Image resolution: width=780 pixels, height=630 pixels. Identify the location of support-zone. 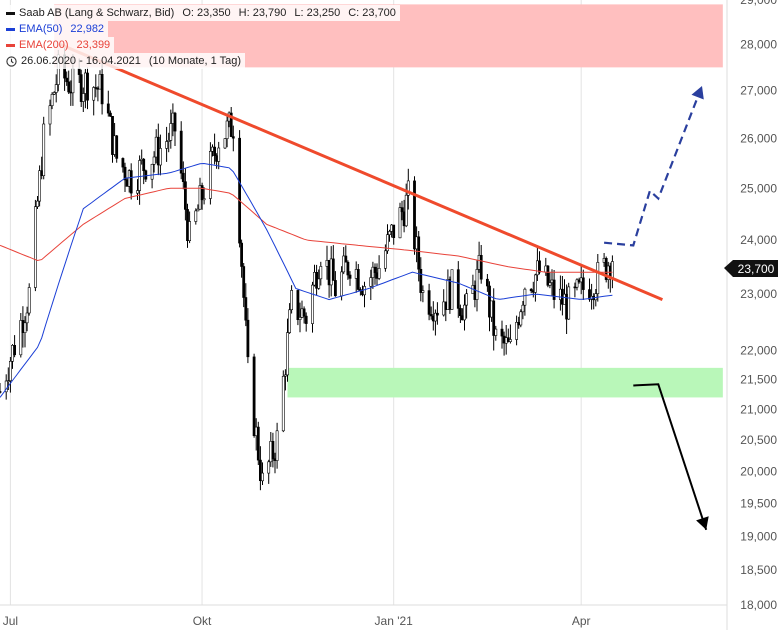
(505, 382).